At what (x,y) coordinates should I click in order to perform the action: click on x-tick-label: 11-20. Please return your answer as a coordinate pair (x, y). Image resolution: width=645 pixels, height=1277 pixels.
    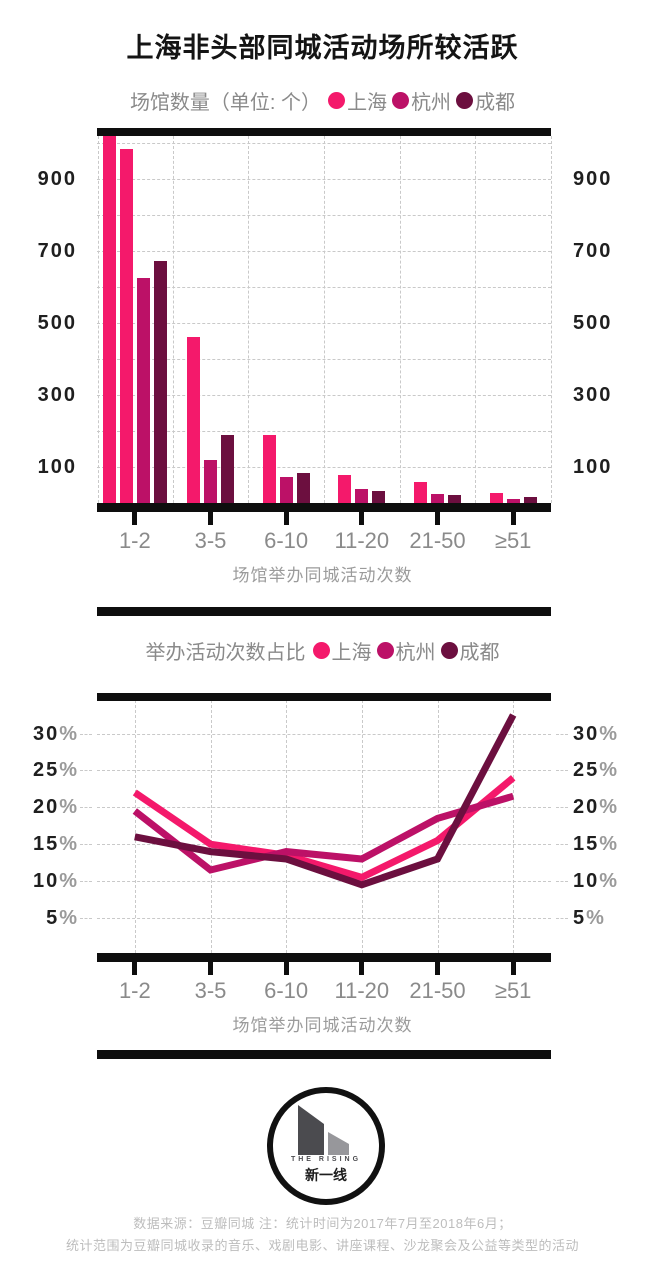
    Looking at the image, I should click on (362, 540).